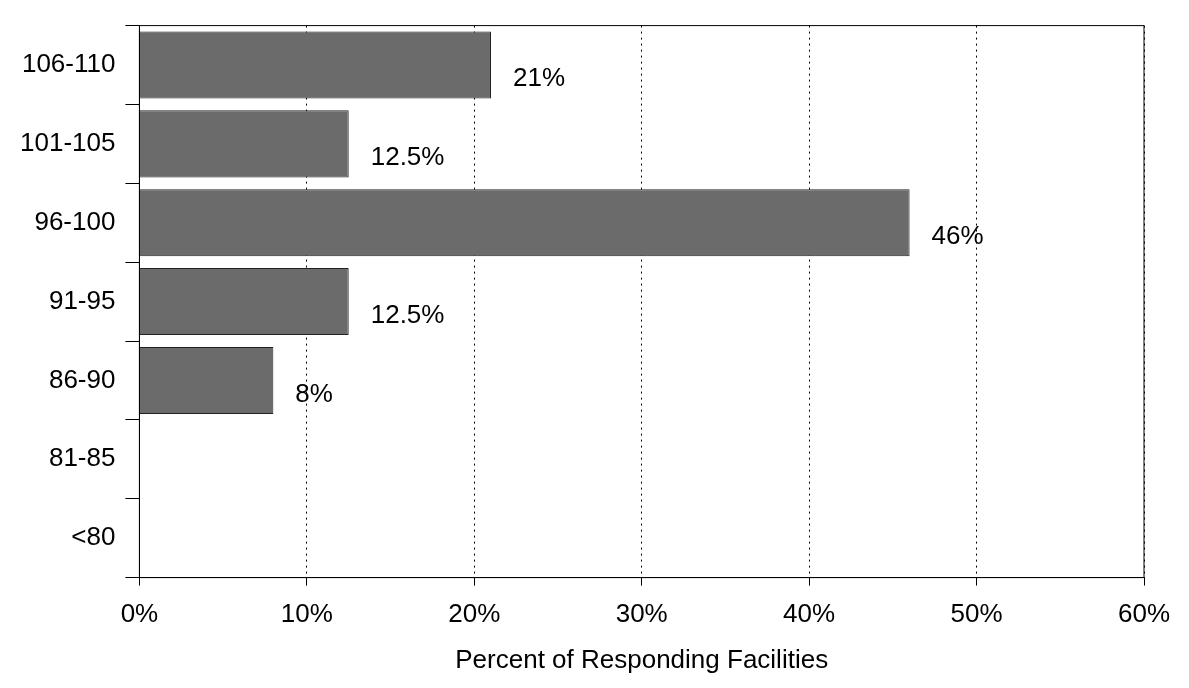 This screenshot has width=1189, height=688. I want to click on x-tick-label: 0%, so click(139, 613).